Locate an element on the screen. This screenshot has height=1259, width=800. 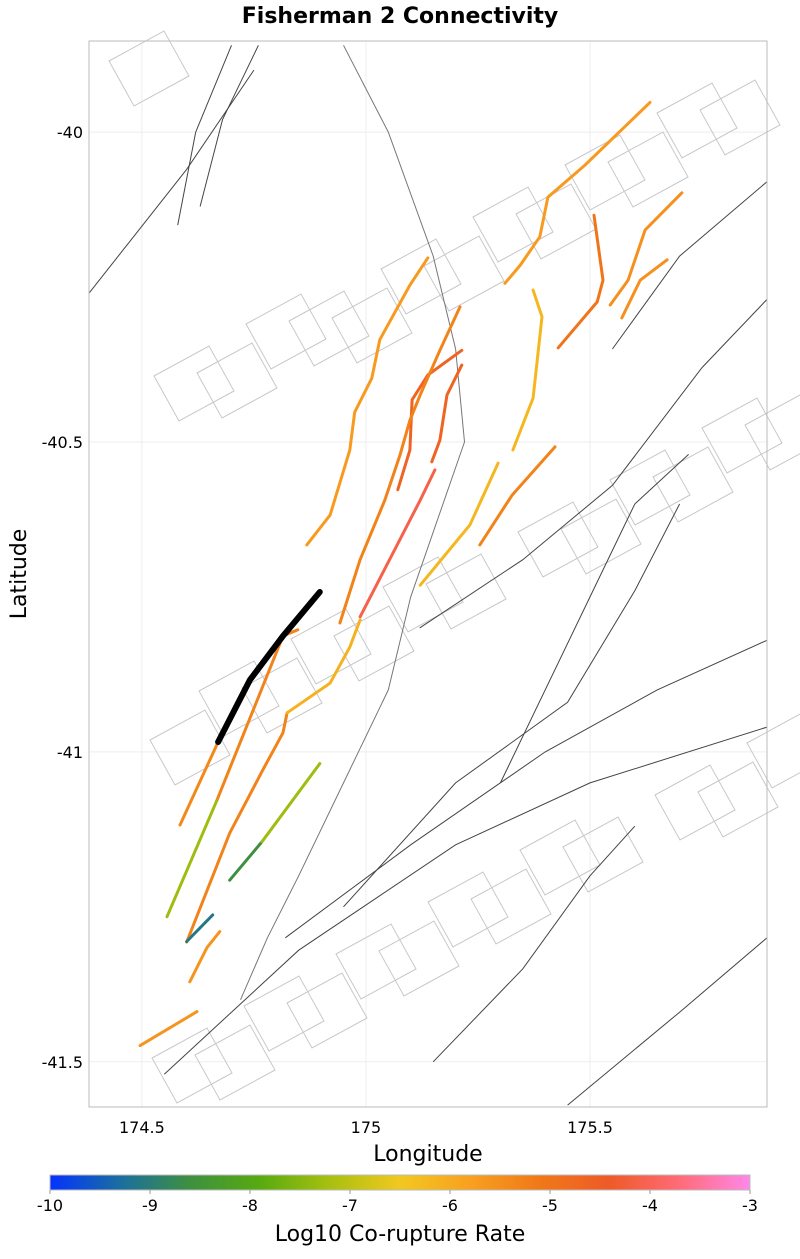
x-tick-label: 175.5 is located at coordinates (590, 1127).